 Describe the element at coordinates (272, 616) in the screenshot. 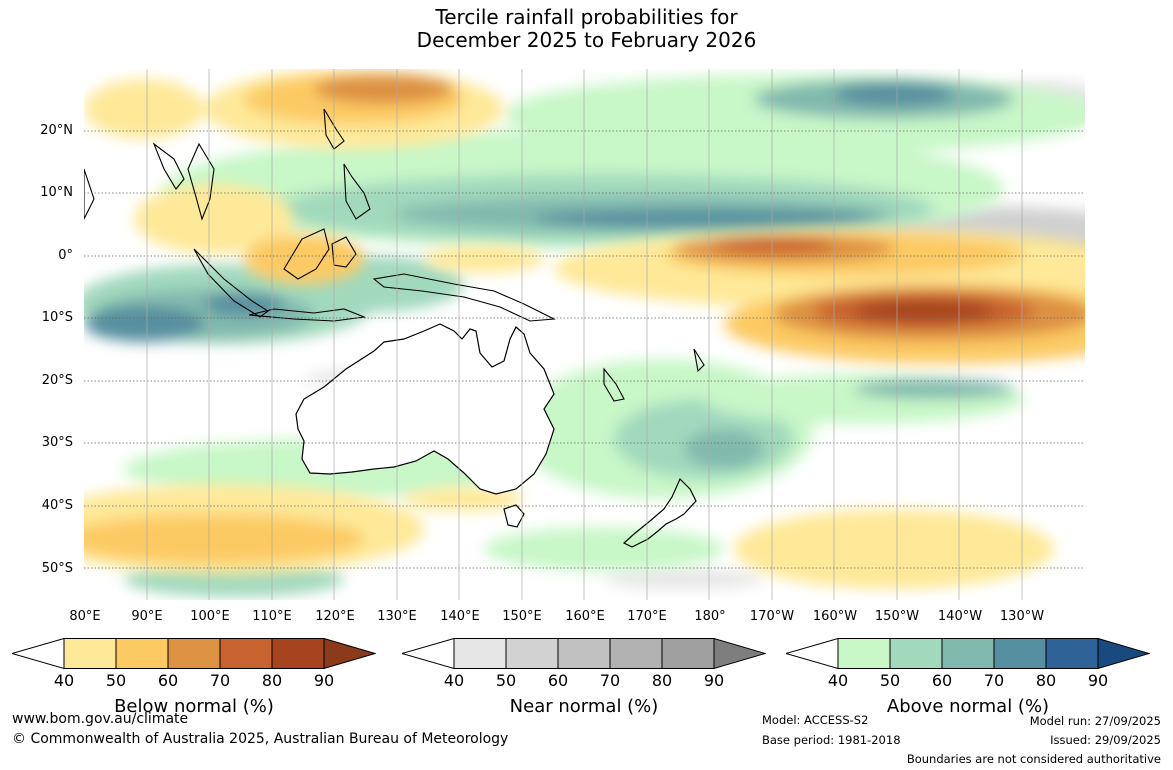

I see `lon-label-110e: 110°E` at that location.